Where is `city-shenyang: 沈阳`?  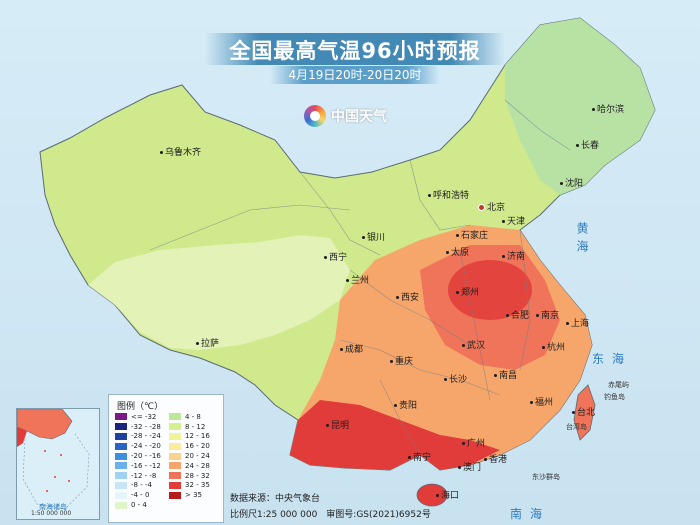 city-shenyang: 沈阳 is located at coordinates (571, 182).